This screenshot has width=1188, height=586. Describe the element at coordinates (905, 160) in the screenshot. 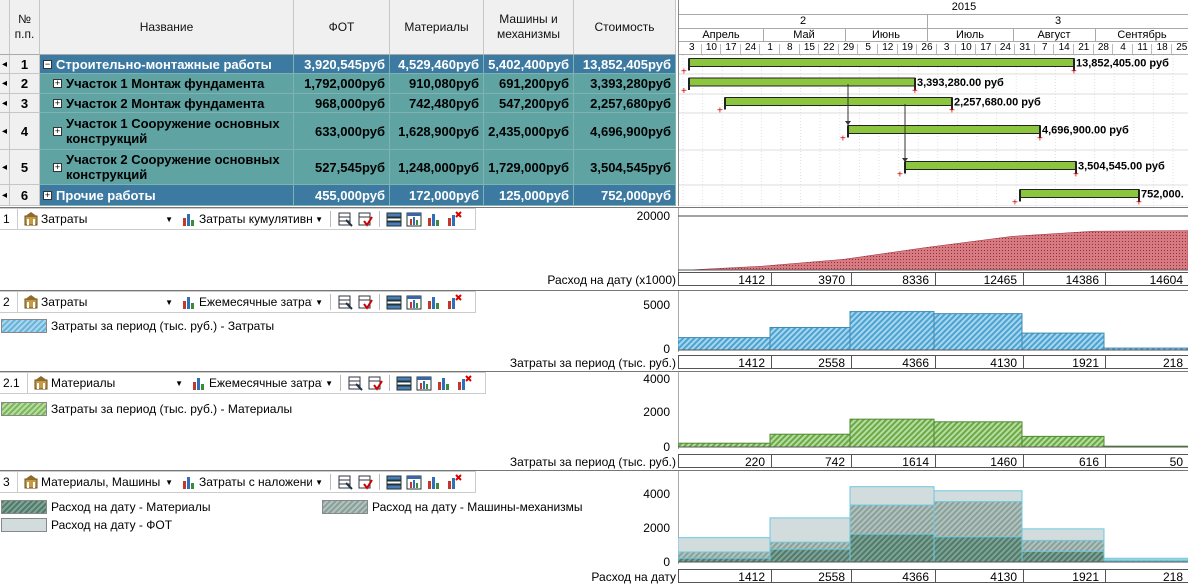

I see `gantt-link-arrow` at that location.